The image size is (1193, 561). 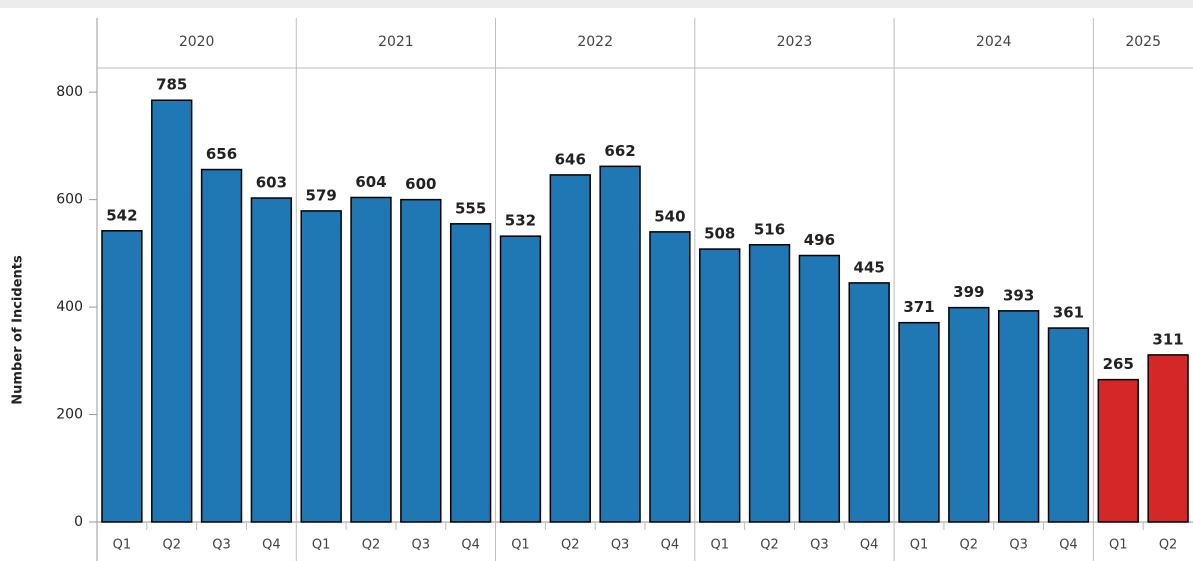 What do you see at coordinates (520, 221) in the screenshot?
I see `value-label: 532` at bounding box center [520, 221].